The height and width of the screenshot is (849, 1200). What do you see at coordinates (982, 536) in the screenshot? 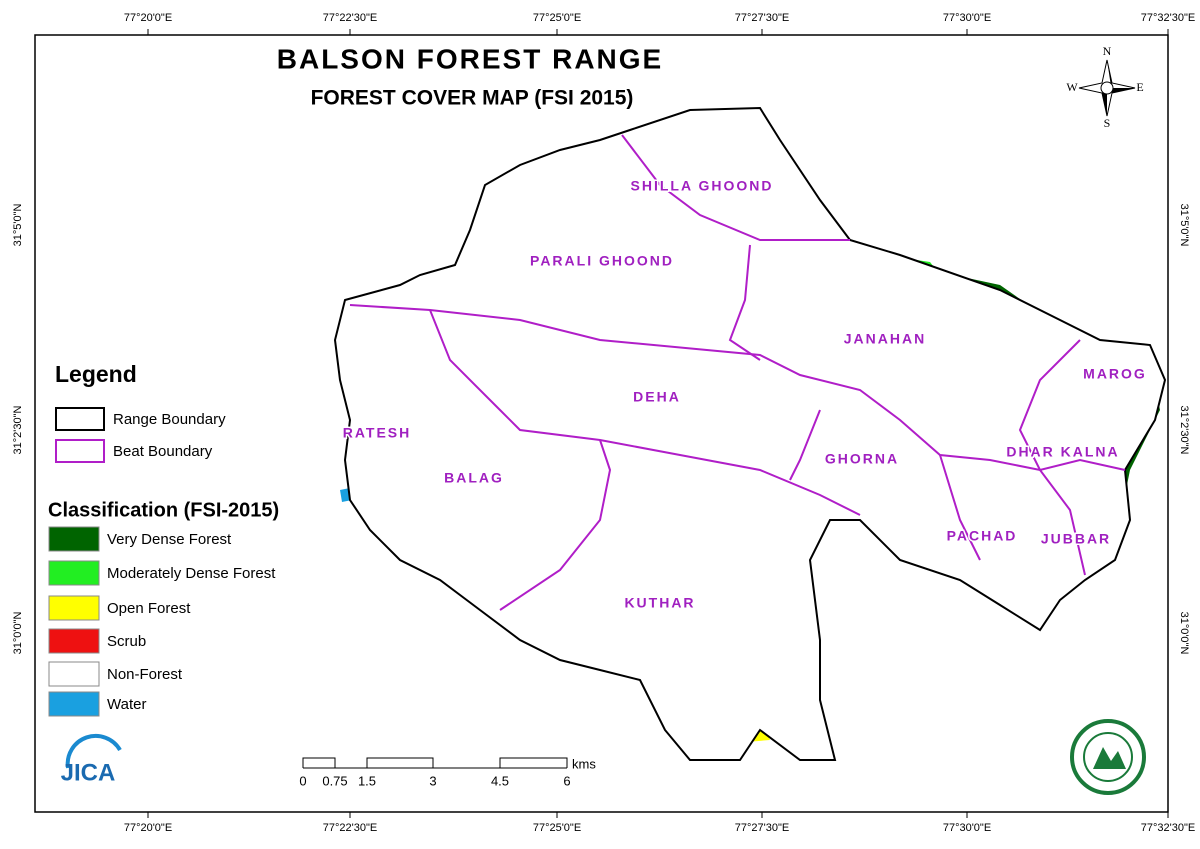
I see `beat-label: PACHAD` at bounding box center [982, 536].